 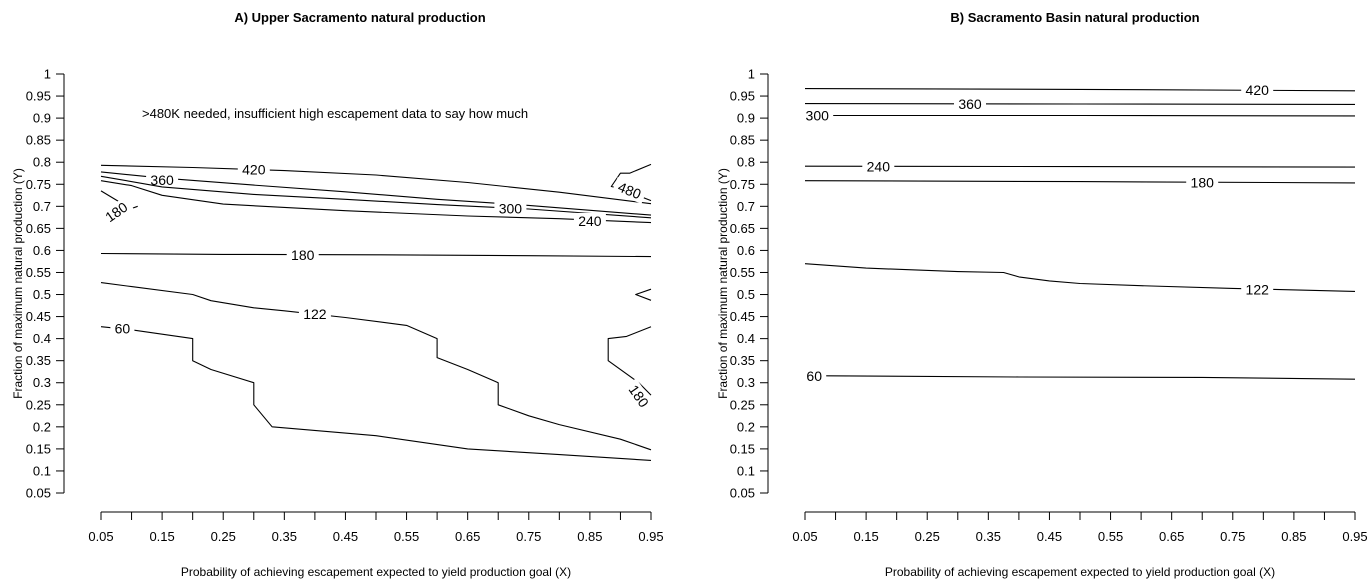 What do you see at coordinates (284, 536) in the screenshot?
I see `x-tick-label: 0.35` at bounding box center [284, 536].